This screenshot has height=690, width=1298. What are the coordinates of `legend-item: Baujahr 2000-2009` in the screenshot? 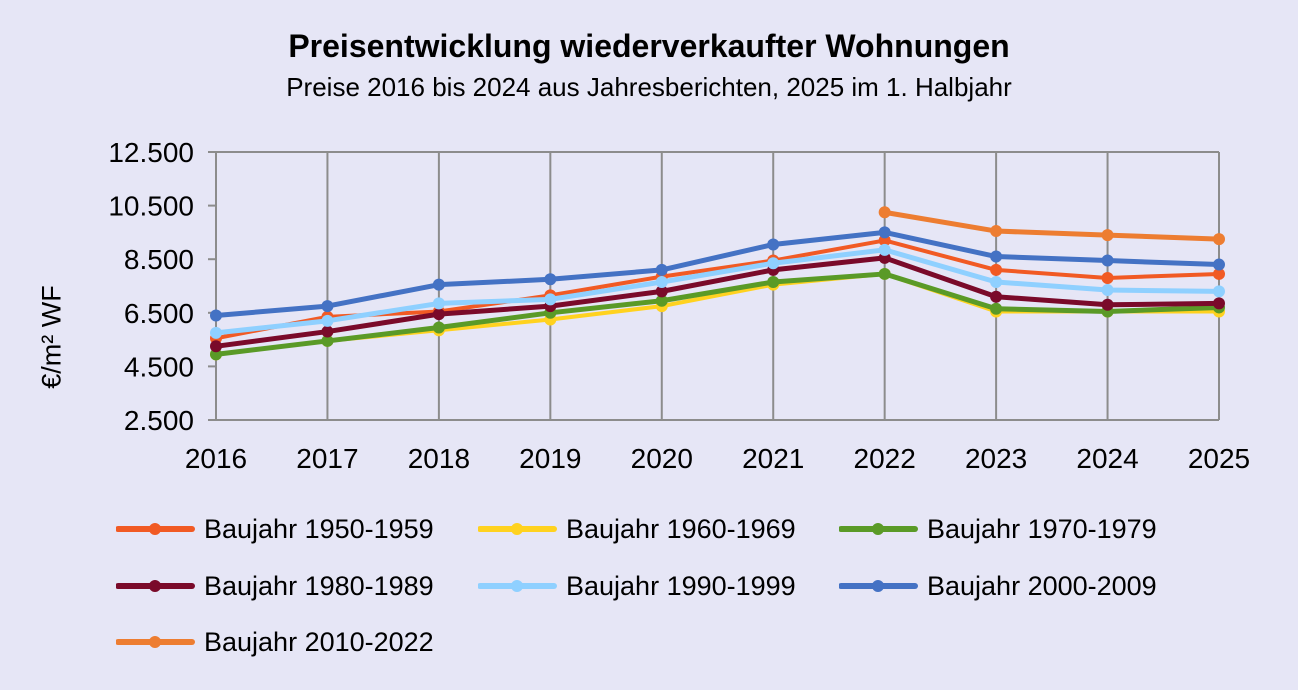 It's located at (998, 586).